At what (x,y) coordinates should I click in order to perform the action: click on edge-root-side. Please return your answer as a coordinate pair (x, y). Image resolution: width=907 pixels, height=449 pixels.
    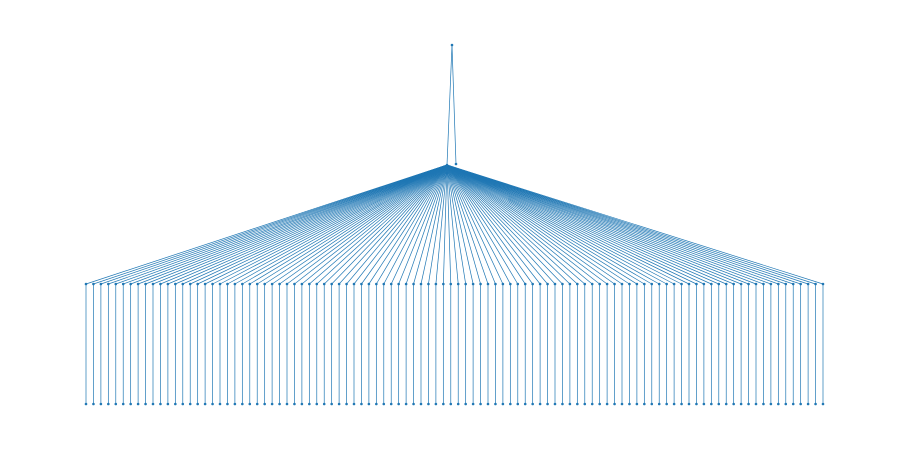
    Looking at the image, I should click on (454, 104).